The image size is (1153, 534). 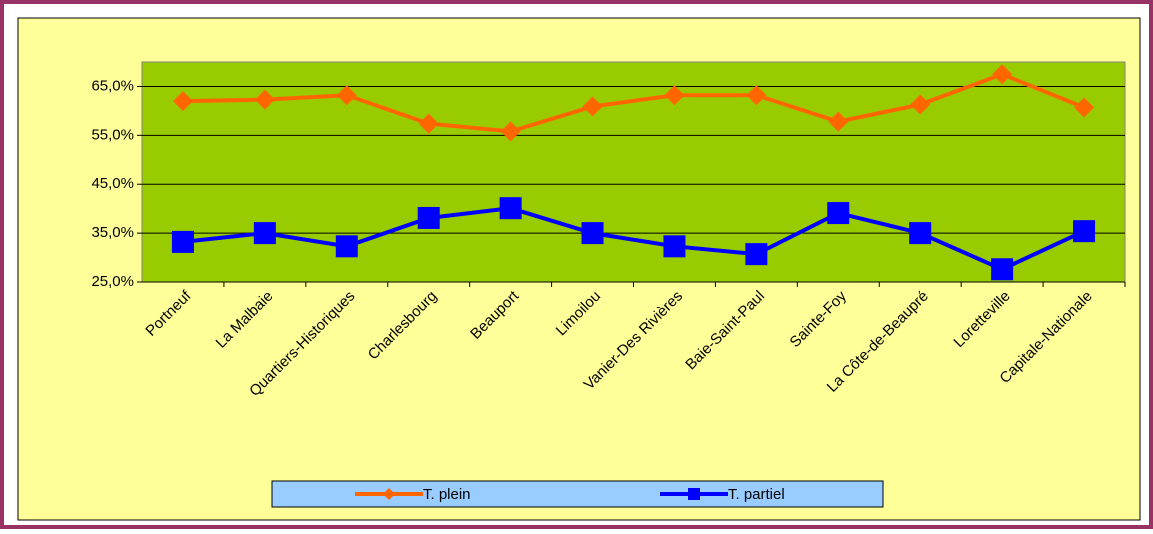 I want to click on y-tick-label: 65,0%, so click(x=112, y=85).